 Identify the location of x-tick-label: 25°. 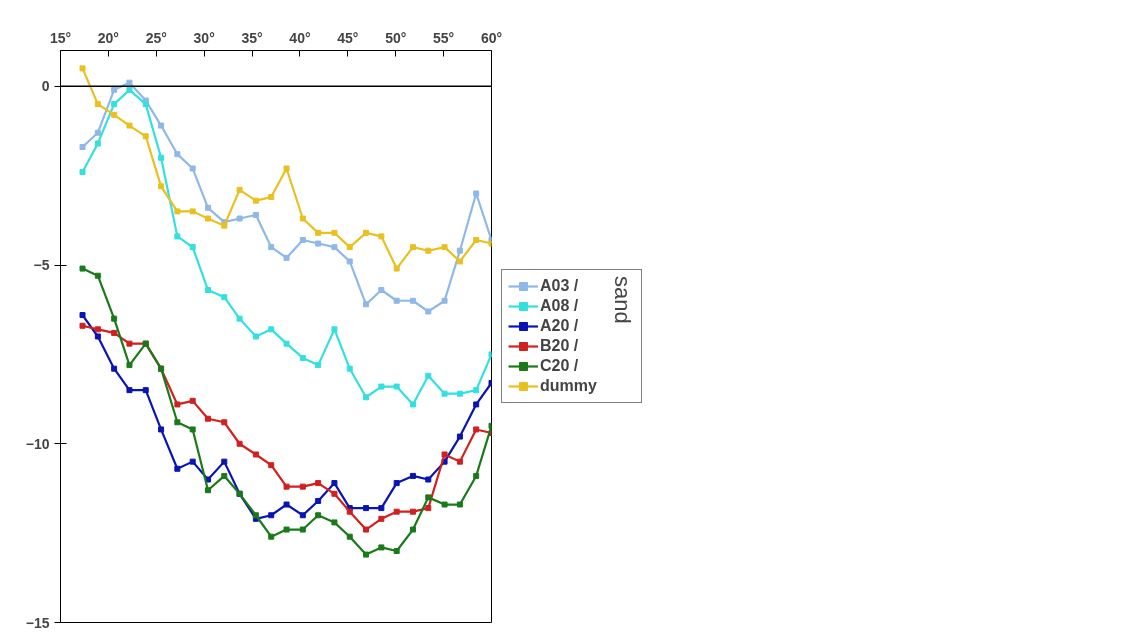
(156, 37).